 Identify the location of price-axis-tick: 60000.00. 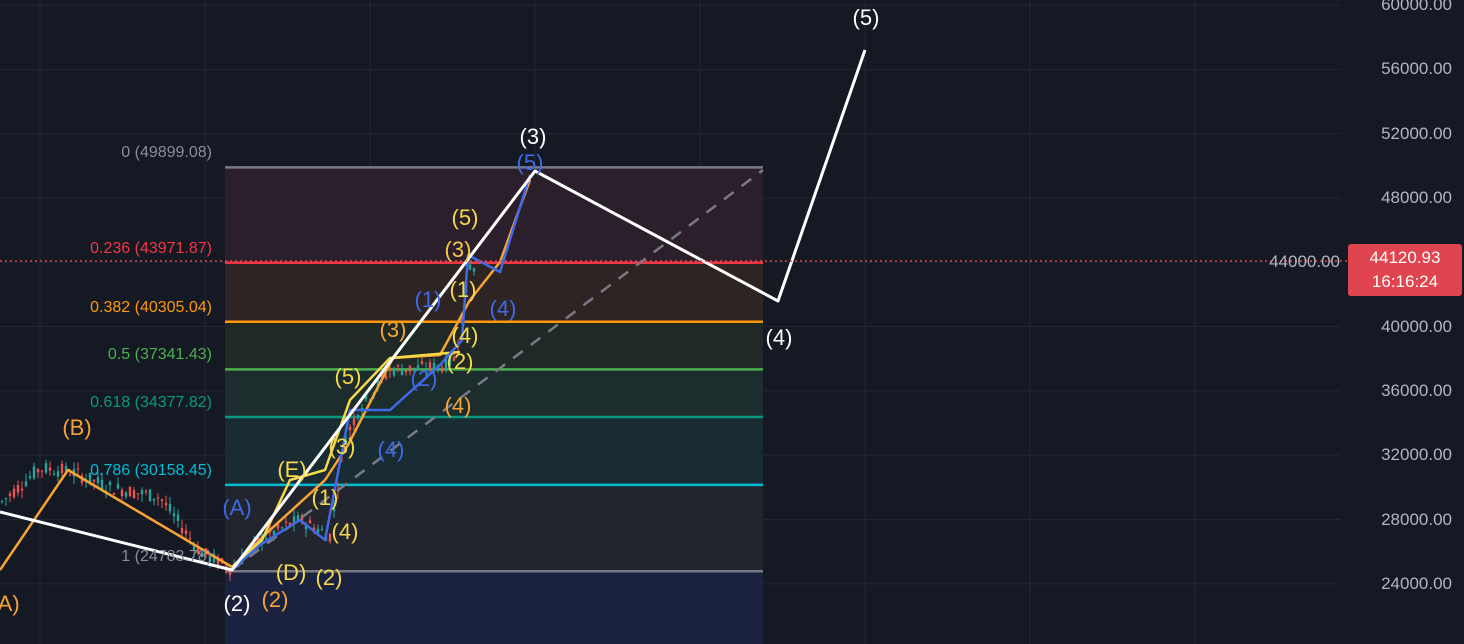
(1416, 7).